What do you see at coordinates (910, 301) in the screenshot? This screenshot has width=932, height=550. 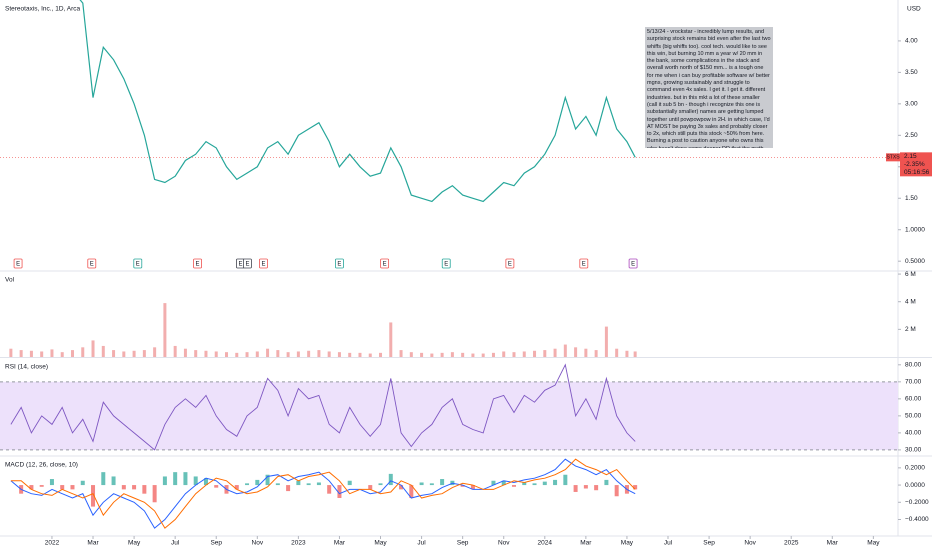 I see `y-tick-label: 4 M` at bounding box center [910, 301].